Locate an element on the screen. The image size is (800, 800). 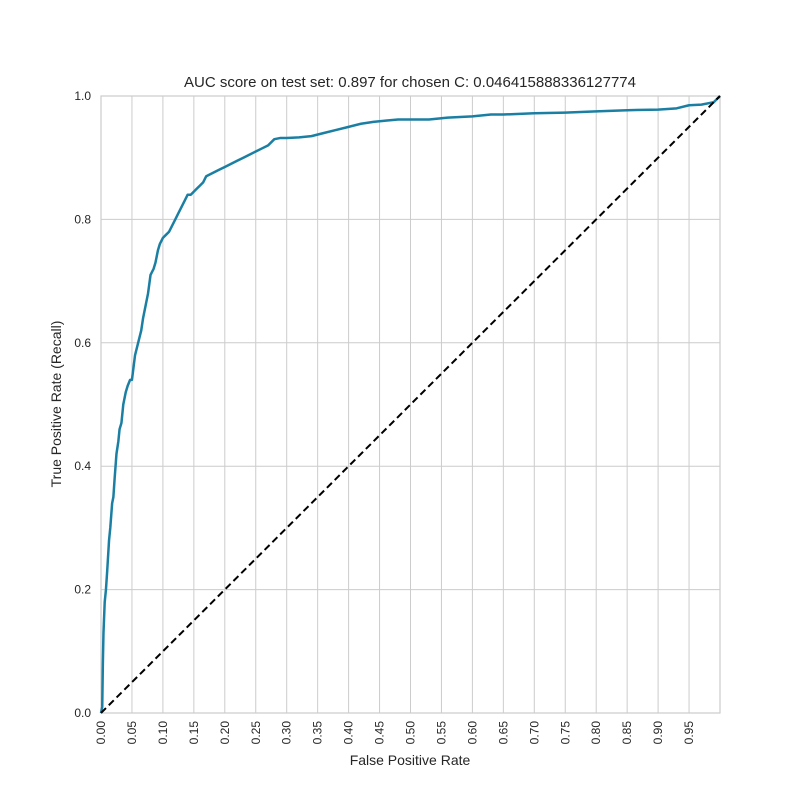
x-tick-label: 0.00 is located at coordinates (101, 733).